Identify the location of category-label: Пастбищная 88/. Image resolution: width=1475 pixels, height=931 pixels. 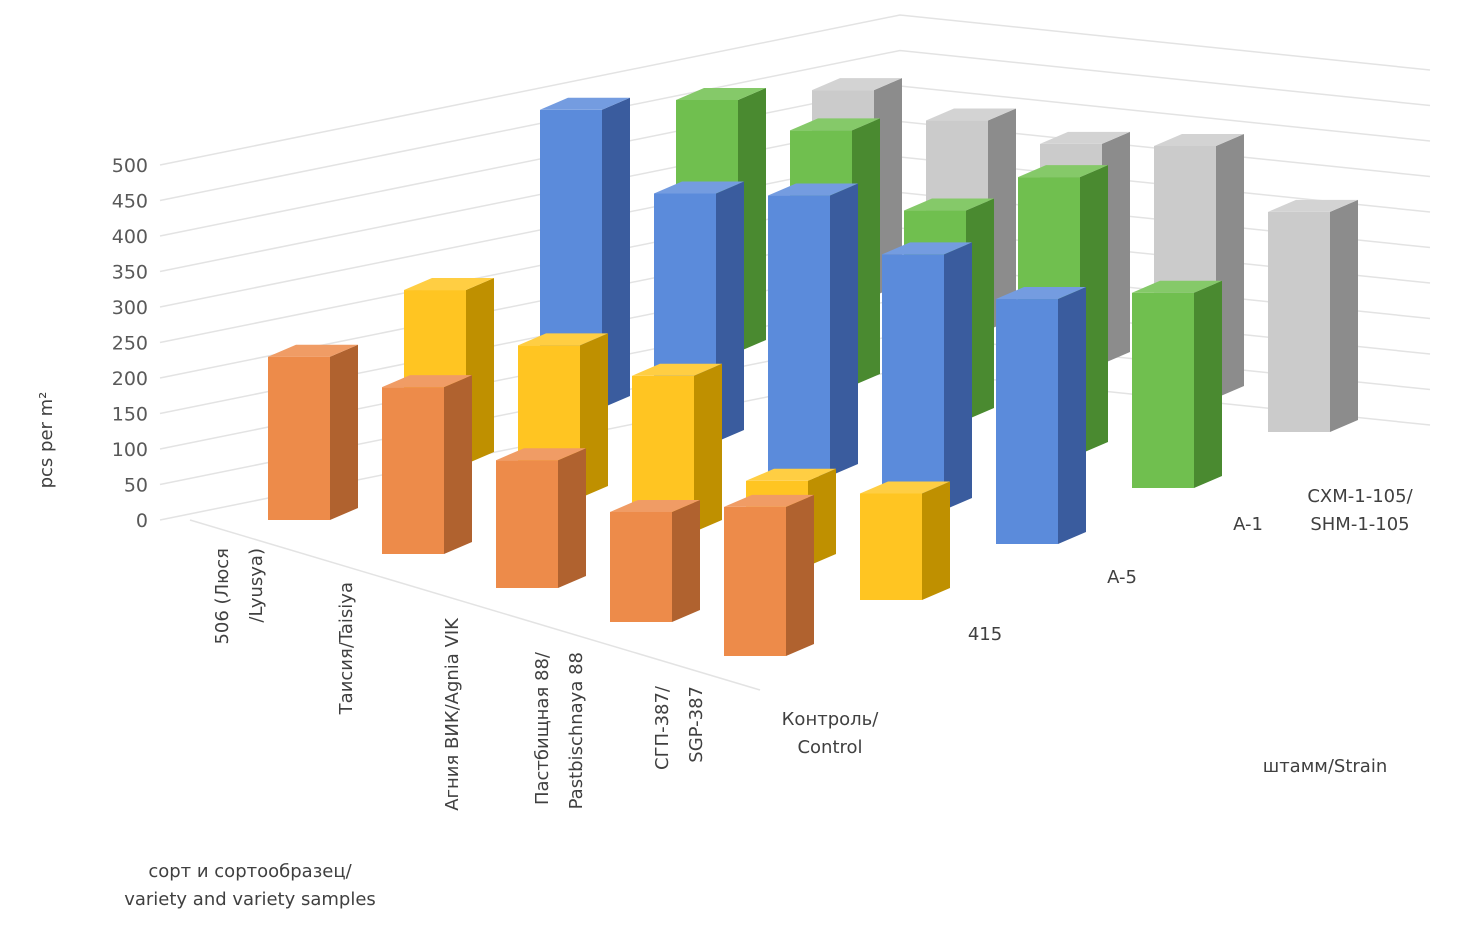
(542, 728).